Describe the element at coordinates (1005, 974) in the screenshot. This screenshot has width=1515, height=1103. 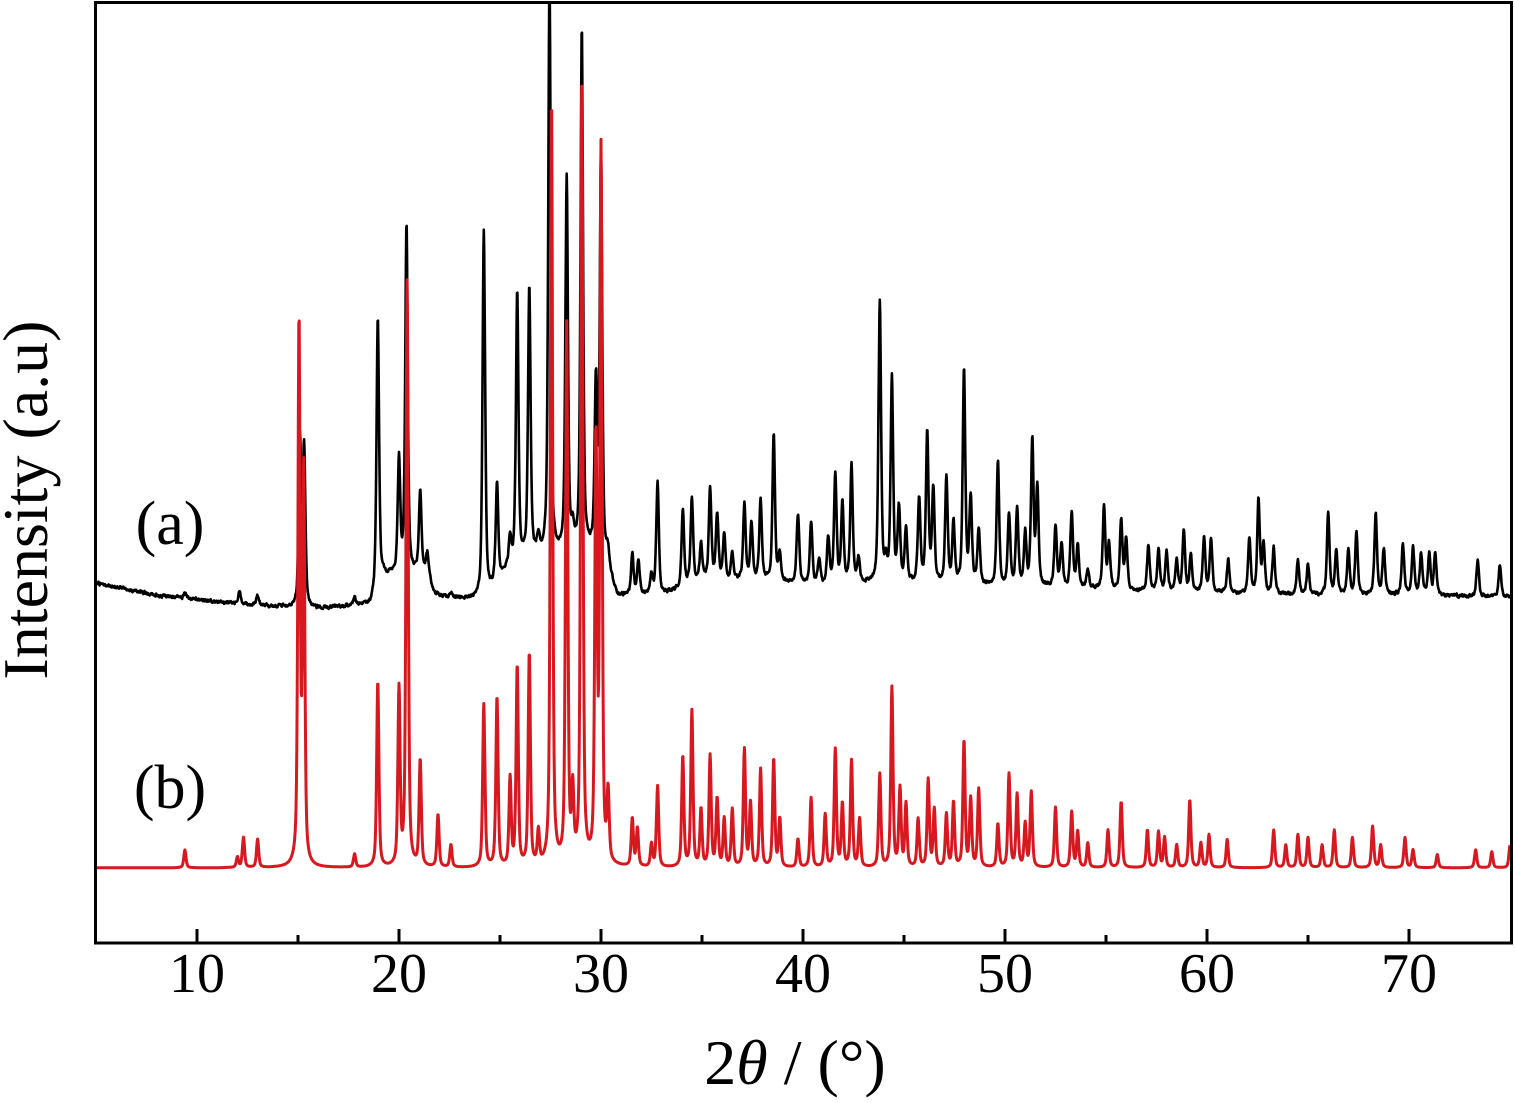
I see `x-tick-label: 50` at that location.